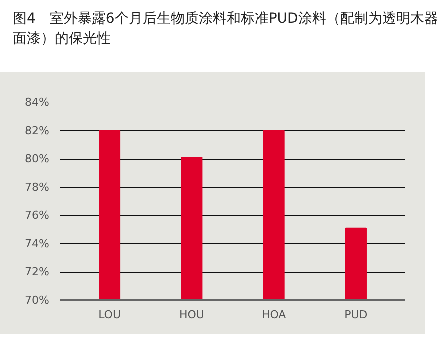  Describe the element at coordinates (37, 159) in the screenshot. I see `y-tick-label: 80%` at that location.